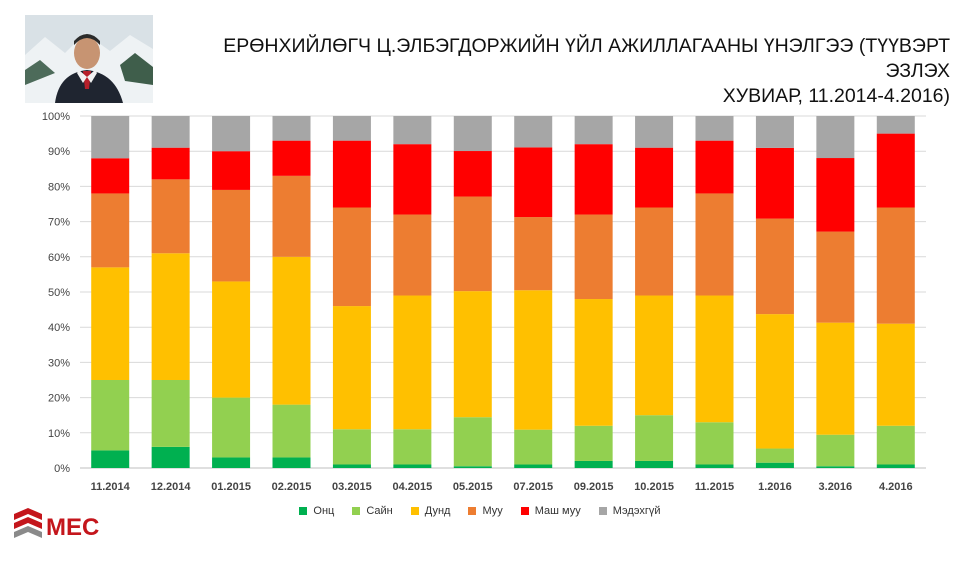 This screenshot has width=960, height=561. I want to click on legend-label: Маш муу, so click(557, 511).